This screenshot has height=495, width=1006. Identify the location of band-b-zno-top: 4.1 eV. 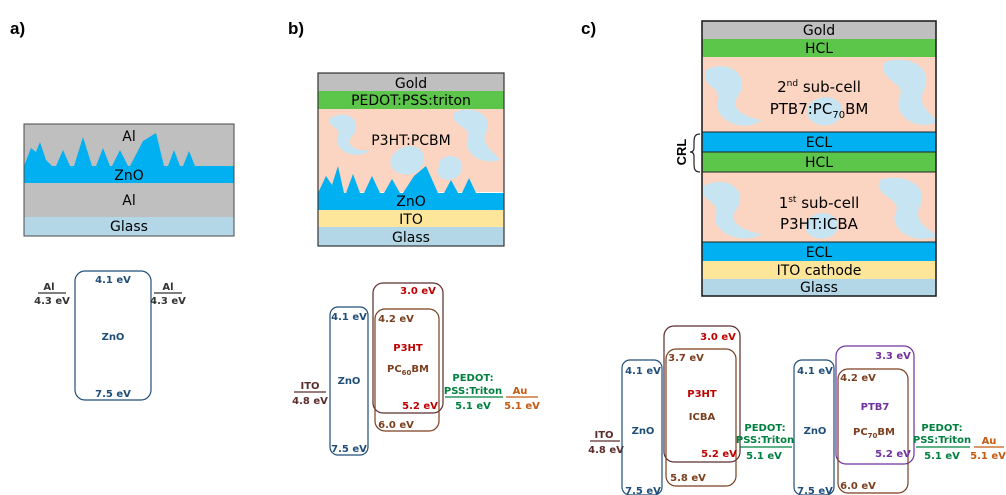
(349, 317).